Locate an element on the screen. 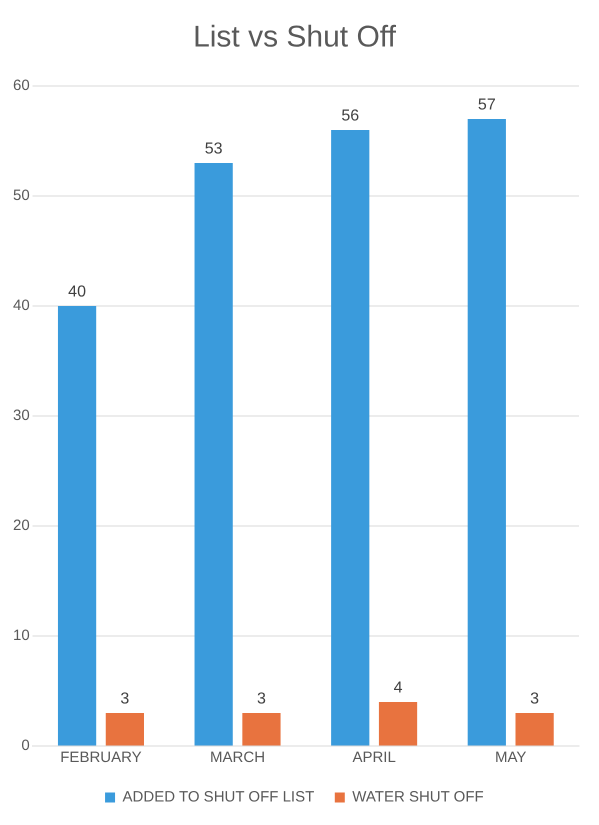  x-tick-label: FEBRUARY is located at coordinates (101, 757).